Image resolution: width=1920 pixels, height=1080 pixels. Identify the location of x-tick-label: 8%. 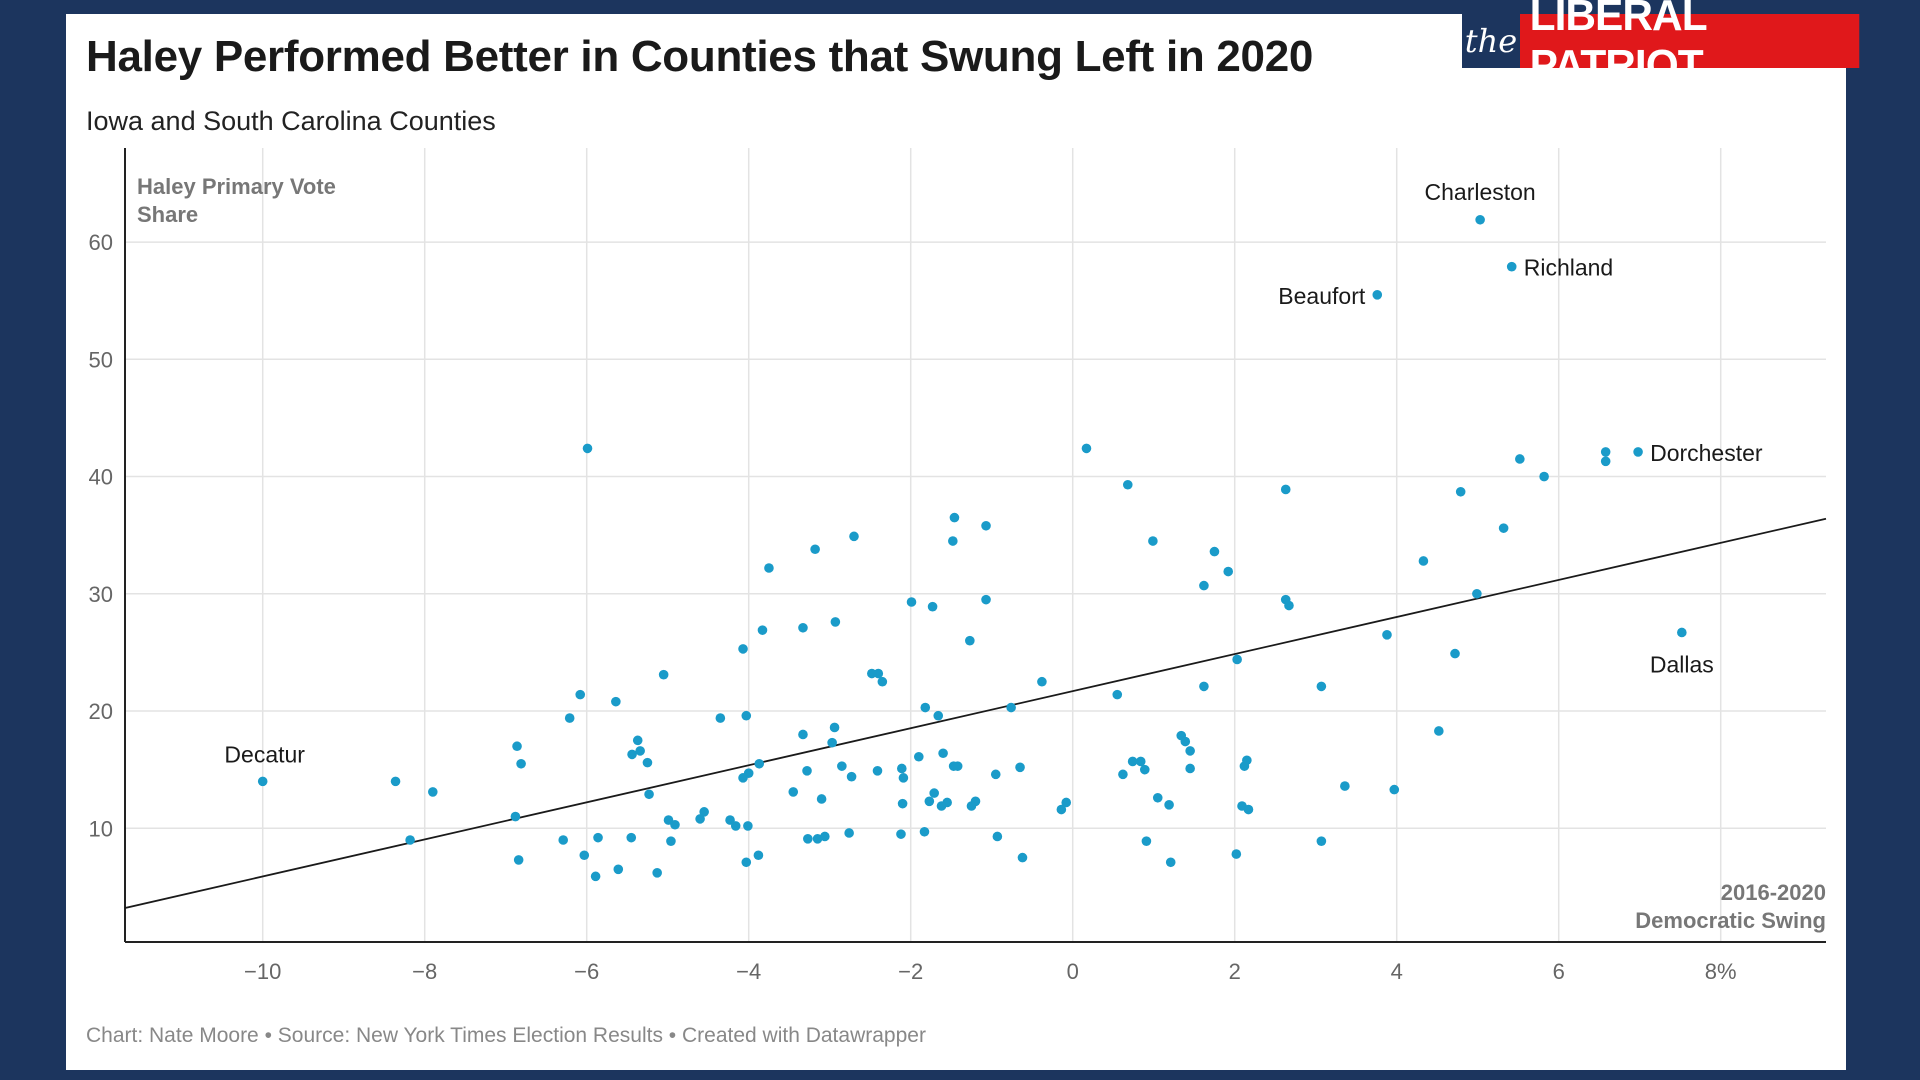
(1721, 971).